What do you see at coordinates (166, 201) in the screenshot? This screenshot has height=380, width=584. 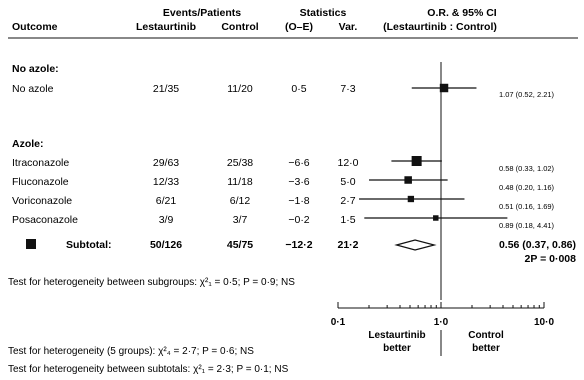 I see `row-arm1: 6/21` at bounding box center [166, 201].